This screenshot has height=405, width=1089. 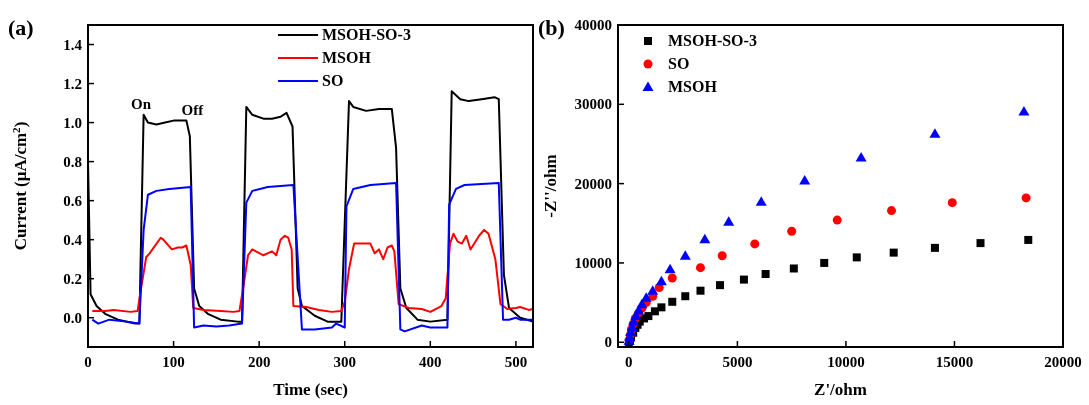 I want to click on y-tick-label: 0, so click(x=608, y=342).